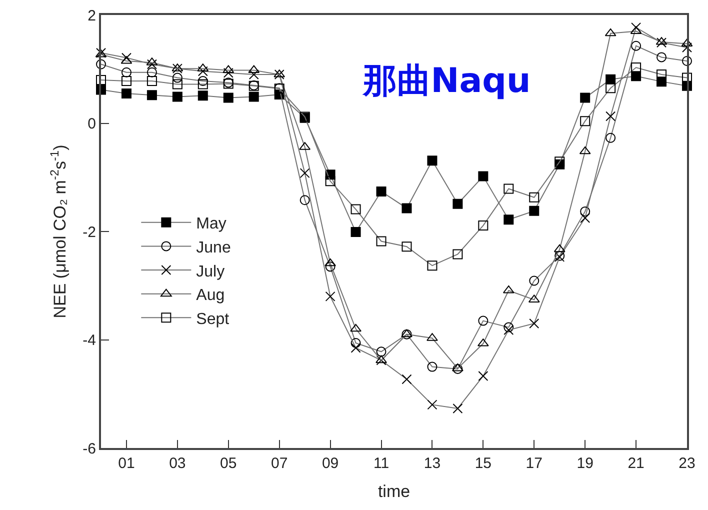  I want to click on legend-label: Sept, so click(213, 319).